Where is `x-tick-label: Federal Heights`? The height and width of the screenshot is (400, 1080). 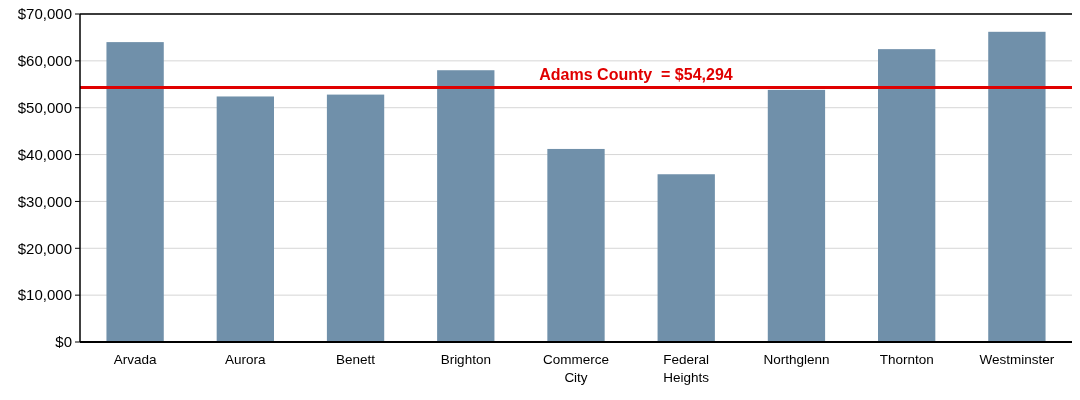 x-tick-label: Federal Heights is located at coordinates (686, 368).